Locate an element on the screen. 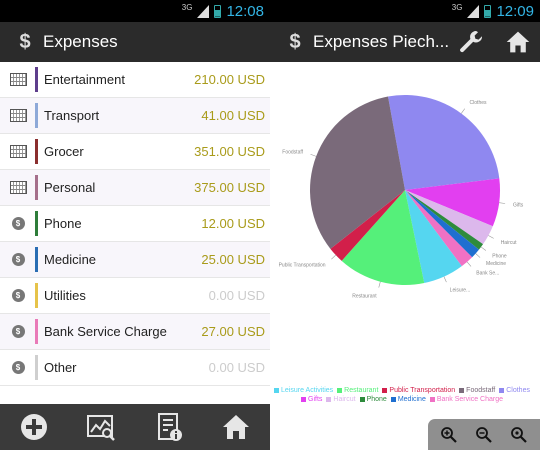 This screenshot has width=540, height=450. legend-item: Phone is located at coordinates (373, 399).